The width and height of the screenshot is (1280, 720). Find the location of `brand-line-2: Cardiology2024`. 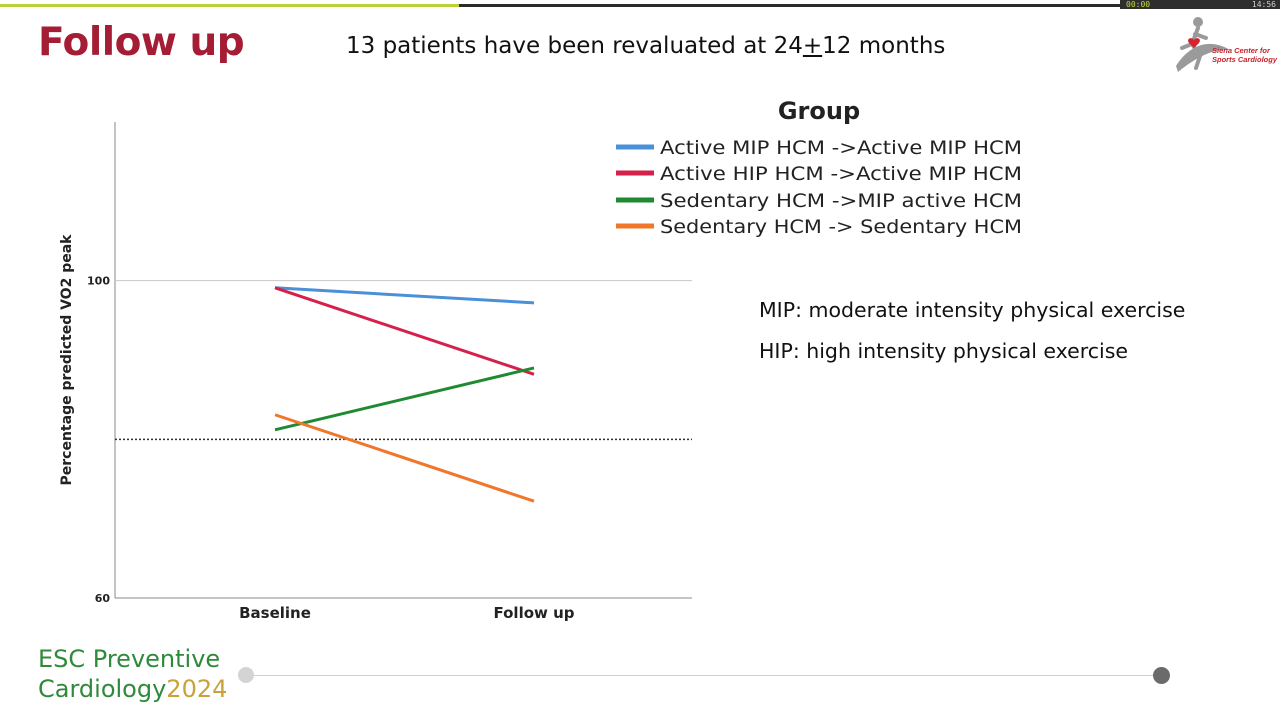

brand-line-2: Cardiology2024 is located at coordinates (132, 689).